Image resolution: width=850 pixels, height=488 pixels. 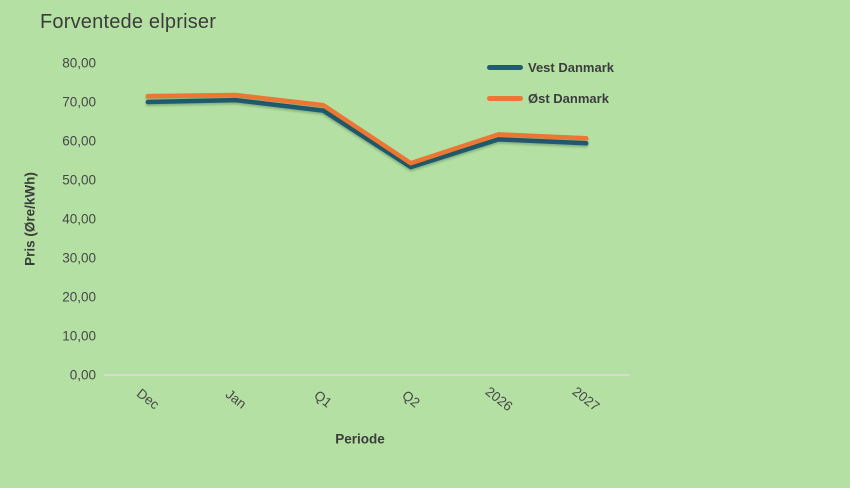 What do you see at coordinates (82, 375) in the screenshot?
I see `y-tick-label: 0,00` at bounding box center [82, 375].